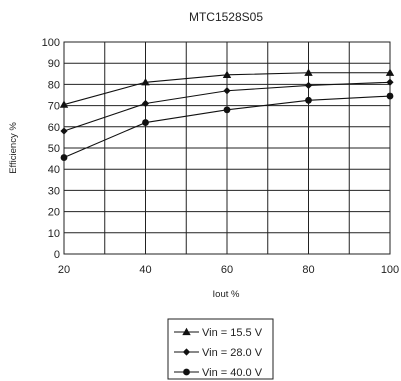 The image size is (401, 381). Describe the element at coordinates (54, 191) in the screenshot. I see `y-tick-label: 30` at that location.